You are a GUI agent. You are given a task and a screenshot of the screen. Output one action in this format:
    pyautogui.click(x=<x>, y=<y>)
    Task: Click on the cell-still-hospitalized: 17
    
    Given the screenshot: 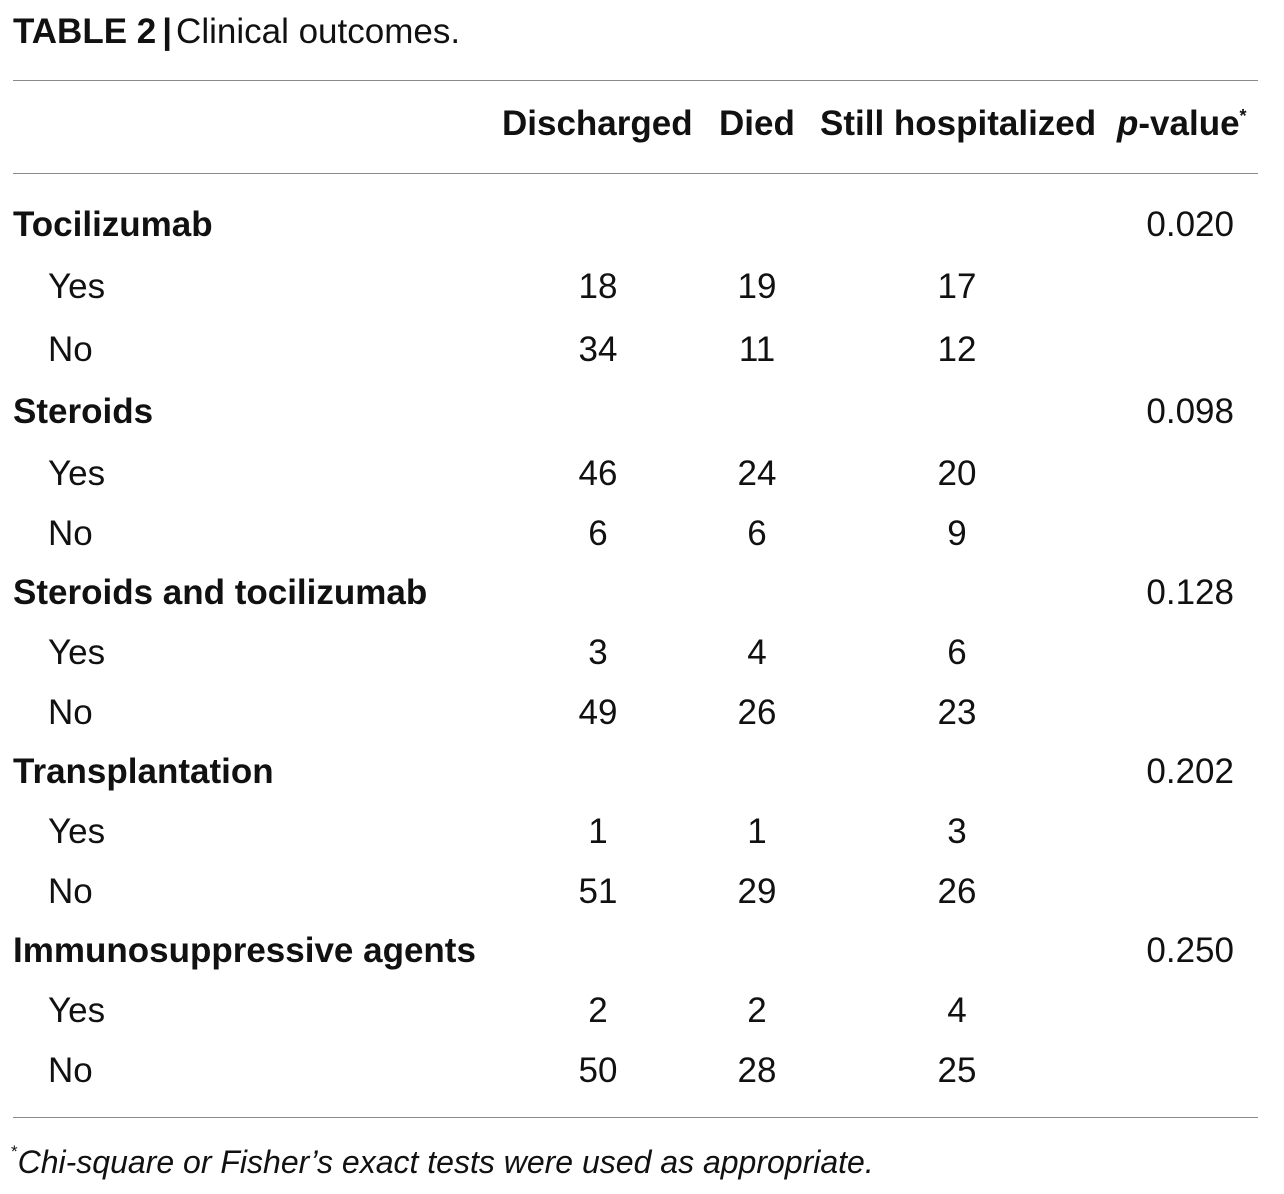 What is the action you would take?
    pyautogui.click(x=957, y=286)
    